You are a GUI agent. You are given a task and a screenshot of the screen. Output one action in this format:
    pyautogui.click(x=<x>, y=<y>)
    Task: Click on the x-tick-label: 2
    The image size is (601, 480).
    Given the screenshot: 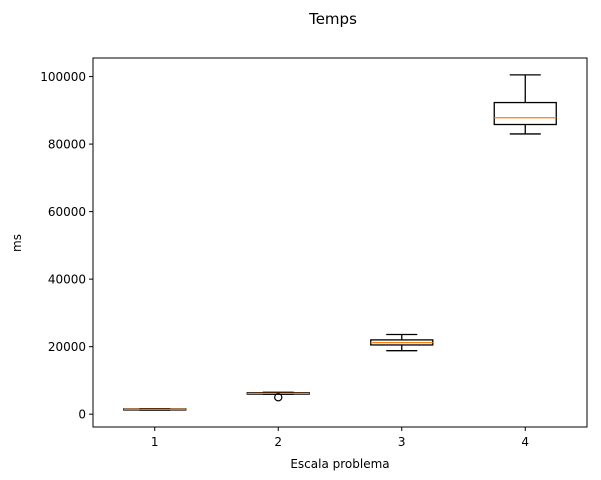 What is the action you would take?
    pyautogui.click(x=278, y=442)
    